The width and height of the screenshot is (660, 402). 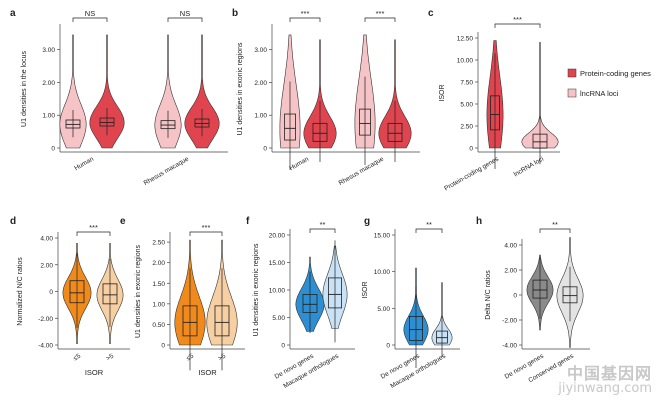 I want to click on y-tick-label-e: 1.50, so click(x=158, y=284).